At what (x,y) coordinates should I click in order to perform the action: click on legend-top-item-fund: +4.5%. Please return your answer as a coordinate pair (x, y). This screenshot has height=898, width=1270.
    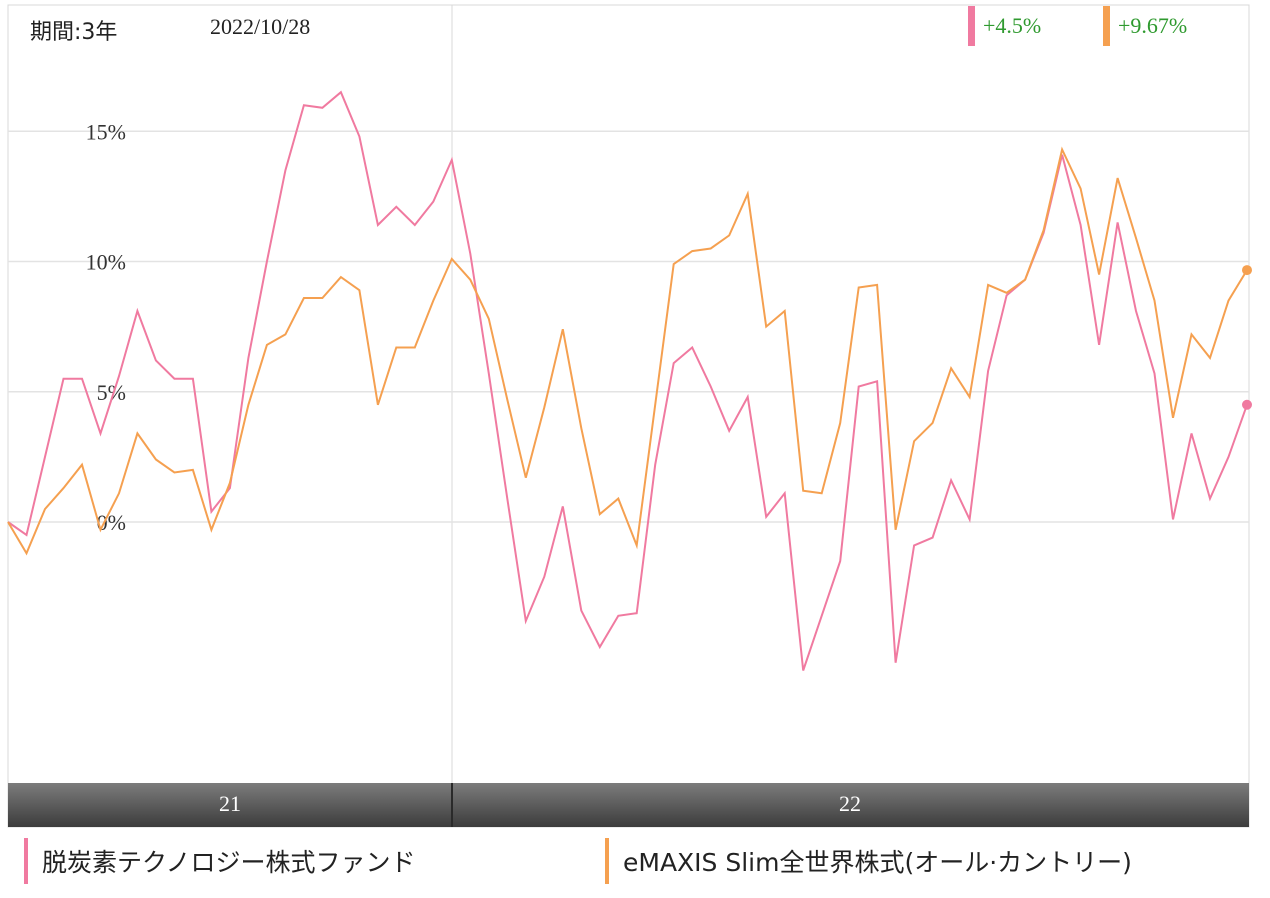
    Looking at the image, I should click on (1004, 26).